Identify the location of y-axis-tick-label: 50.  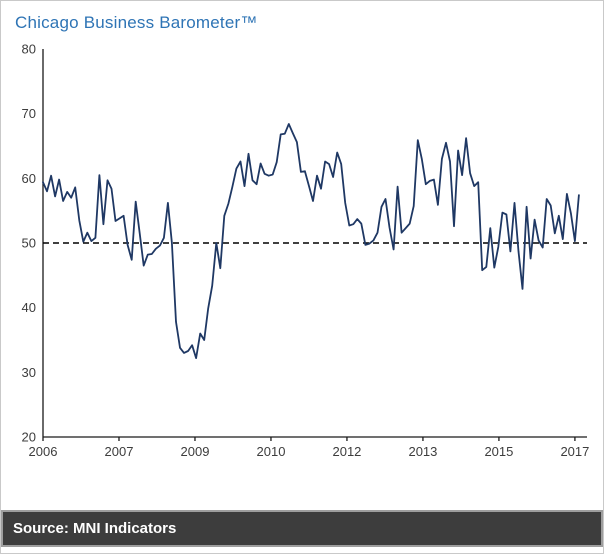
(29, 243).